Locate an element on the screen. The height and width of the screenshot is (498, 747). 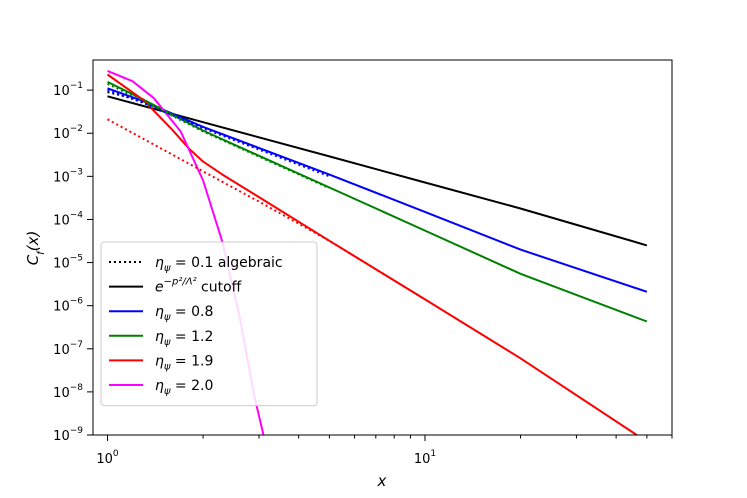
y-tick-label-8: 10⁻¹ is located at coordinates (68, 90).